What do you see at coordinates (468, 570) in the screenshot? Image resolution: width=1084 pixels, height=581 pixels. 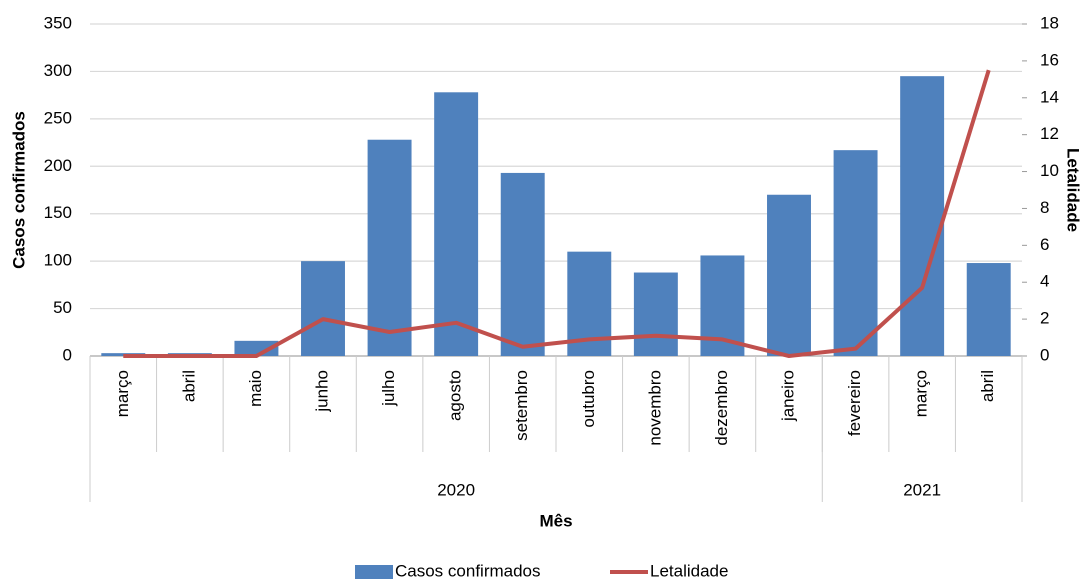 I see `legend-label: Casos confirmados` at bounding box center [468, 570].